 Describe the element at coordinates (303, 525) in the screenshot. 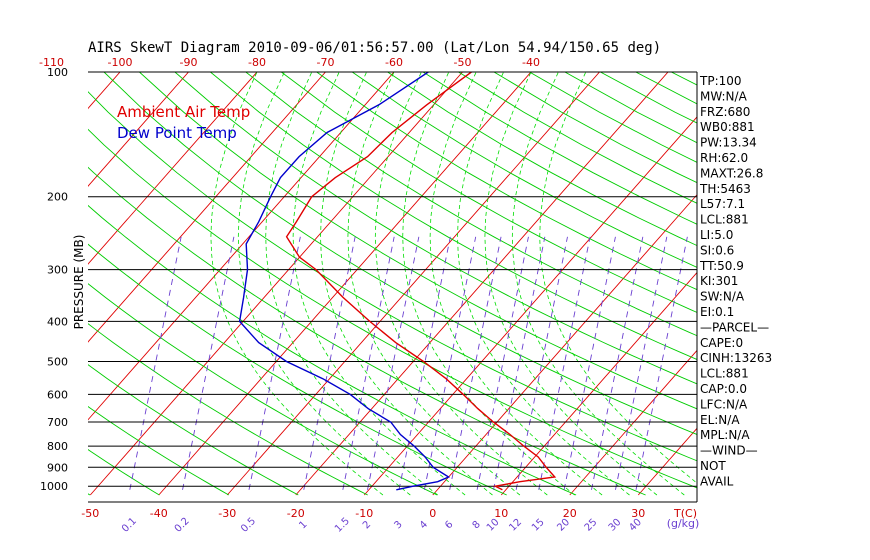

I see `mixing-ratio-label: 1` at that location.